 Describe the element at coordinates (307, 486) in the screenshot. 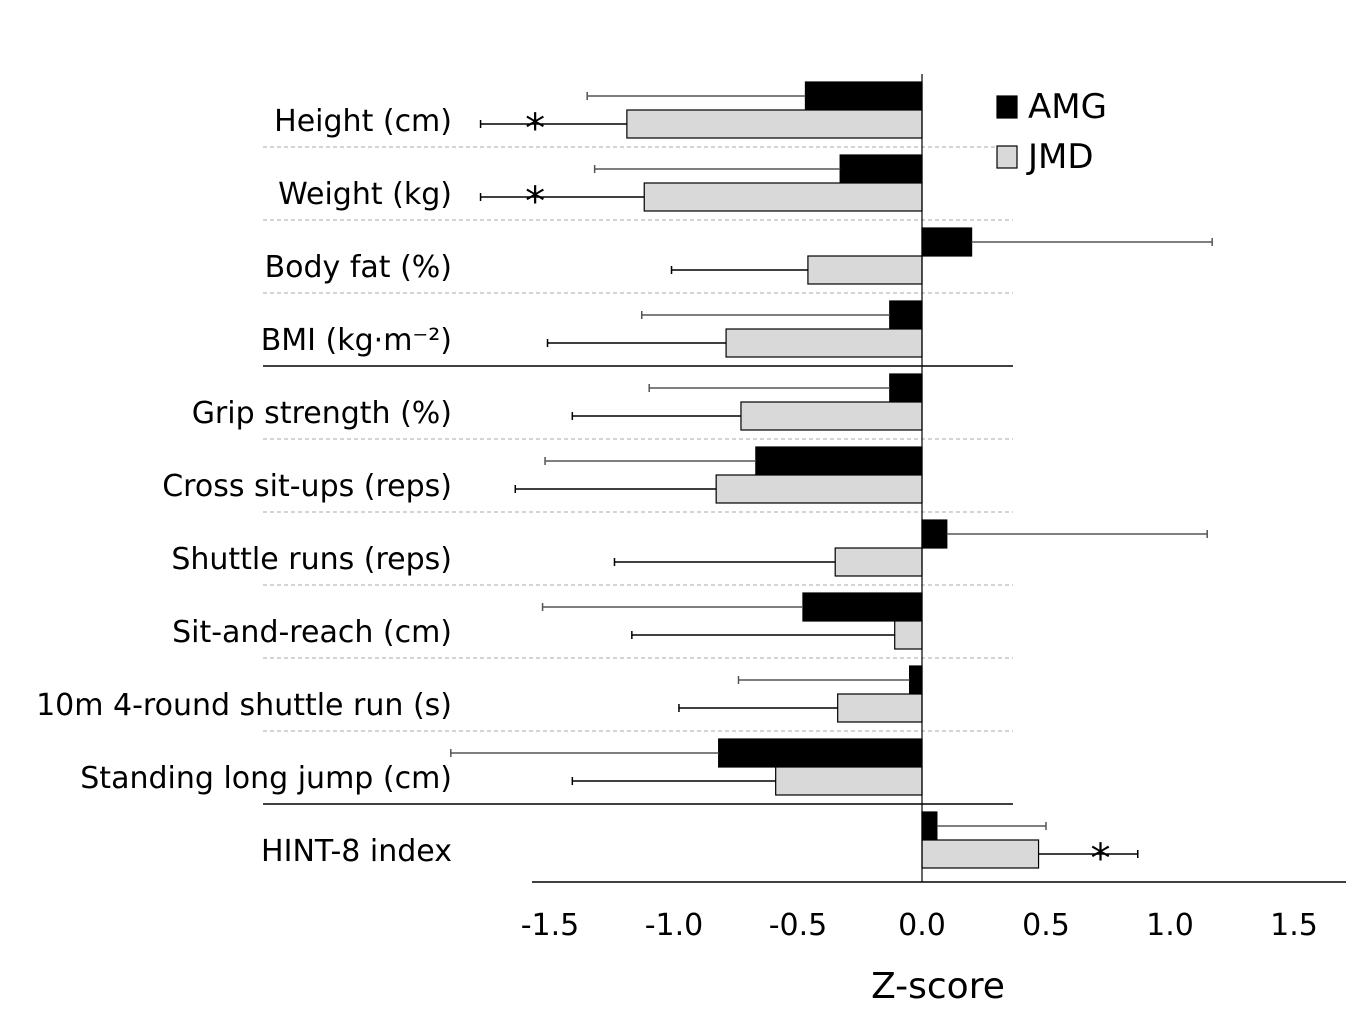

I see `category-label-cross-sit-ups-reps: Cross sit-ups (reps)` at that location.